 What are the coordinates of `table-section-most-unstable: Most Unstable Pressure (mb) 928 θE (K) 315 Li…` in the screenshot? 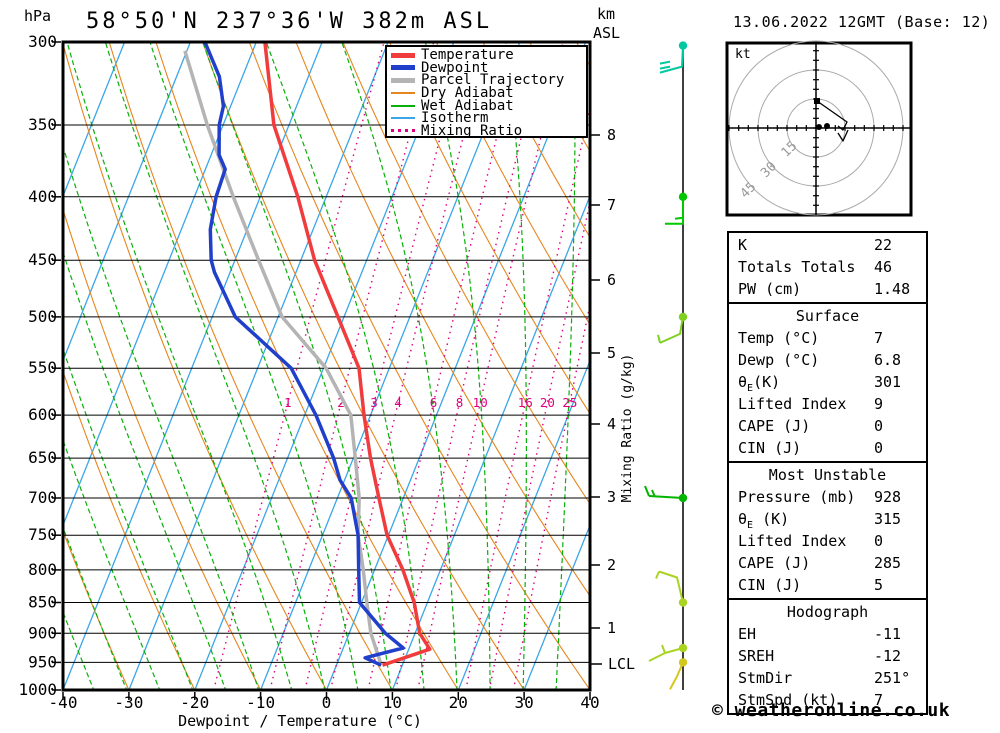 It's located at (827, 529).